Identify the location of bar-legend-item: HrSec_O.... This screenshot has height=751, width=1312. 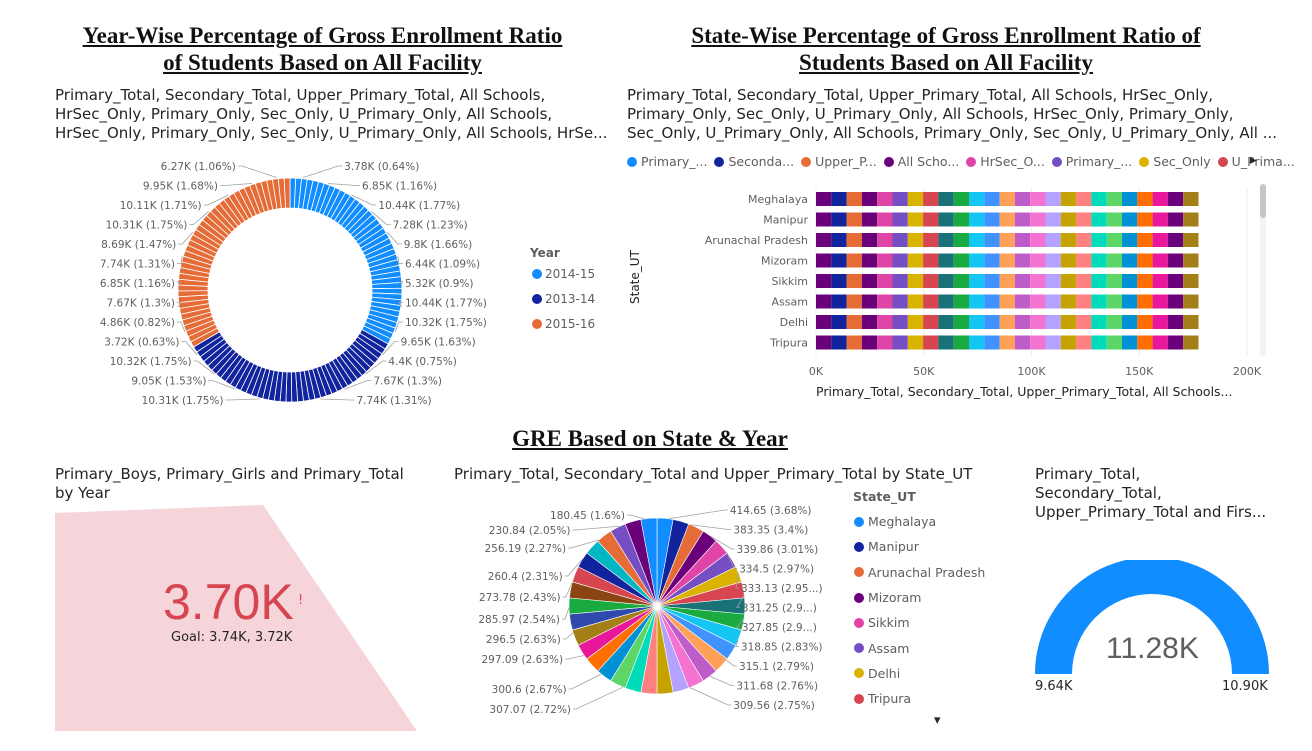
(1005, 161).